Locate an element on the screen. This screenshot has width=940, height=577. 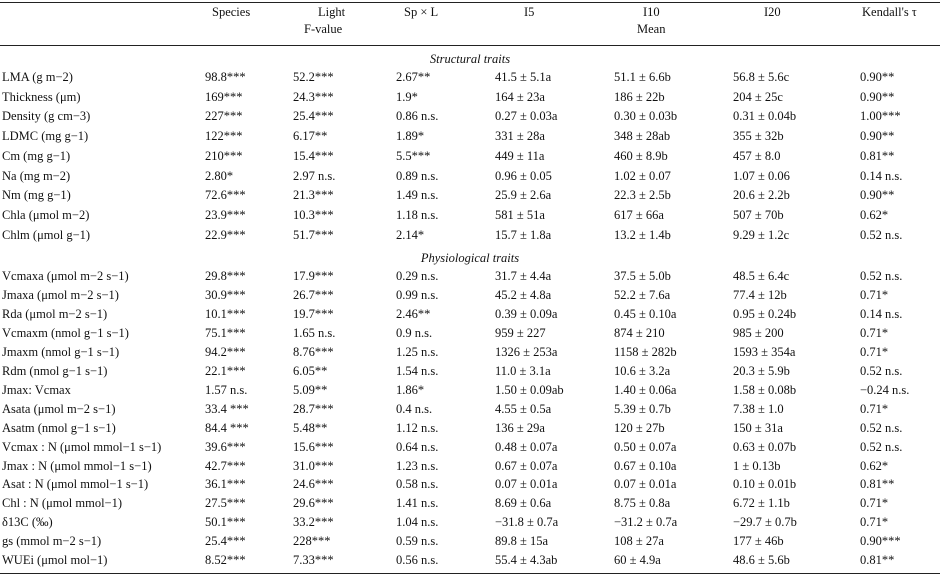
trait-label: Density (g cm−3) is located at coordinates (46, 116).